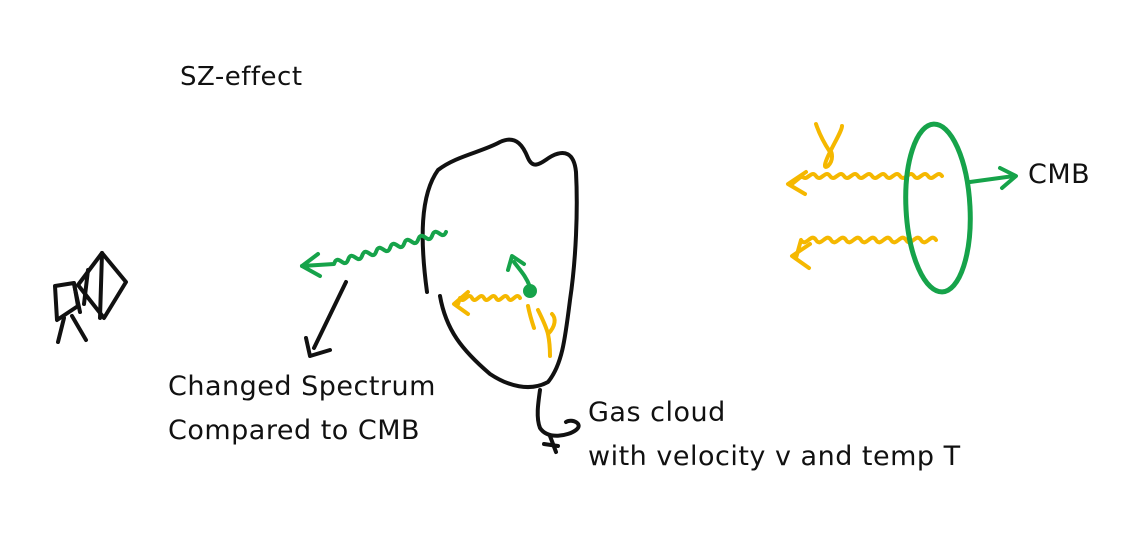 Image resolution: width=1126 pixels, height=548 pixels. What do you see at coordinates (829, 145) in the screenshot?
I see `gamma-symbol-top` at bounding box center [829, 145].